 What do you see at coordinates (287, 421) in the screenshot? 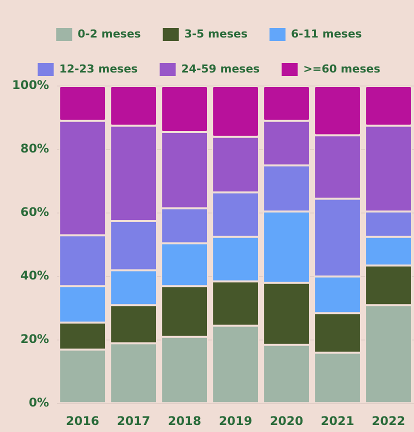
I see `x-tick-label: 2020` at bounding box center [287, 421].